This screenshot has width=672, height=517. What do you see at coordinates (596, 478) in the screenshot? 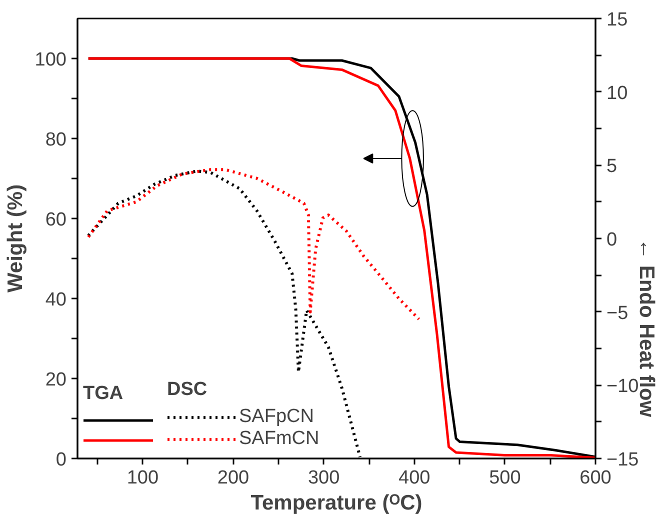
I see `x-tick-label: 600` at bounding box center [596, 478].